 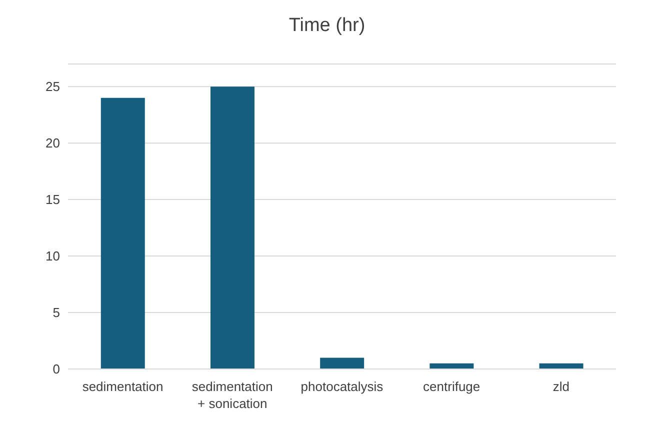 I want to click on x-tick-label: photocatalysis, so click(x=342, y=386).